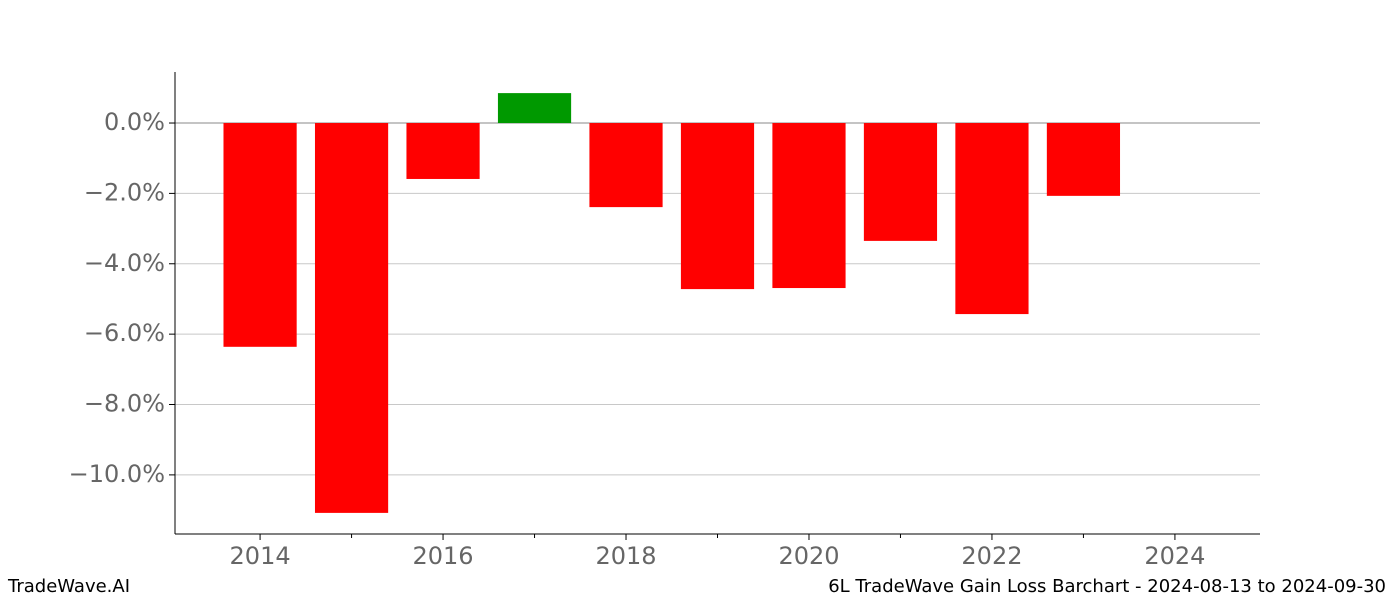  I want to click on y-tick-label: −8.0%, so click(124, 404).